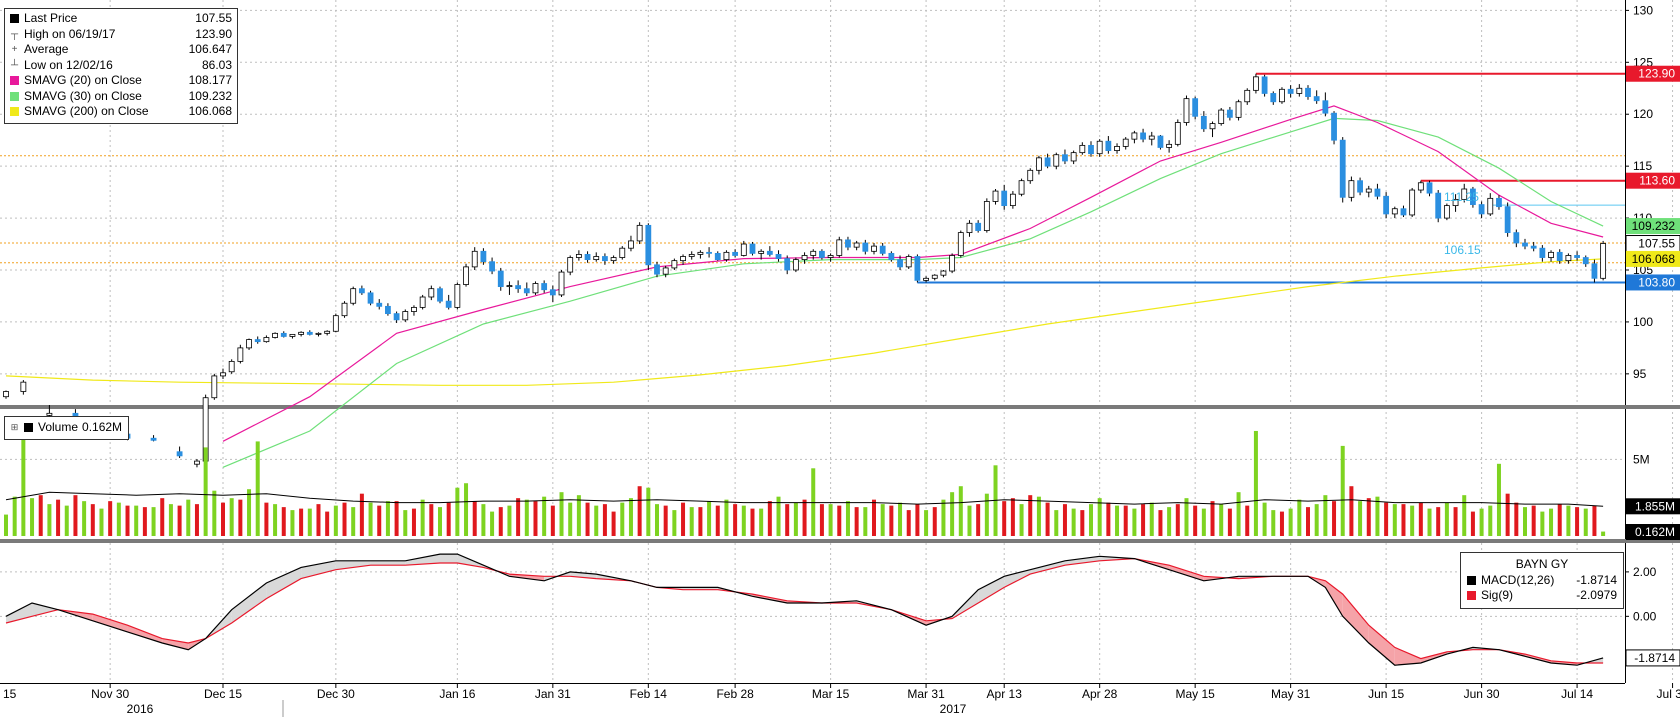 The image size is (1680, 717). I want to click on volume-tag-avg-bg, so click(1653, 506).